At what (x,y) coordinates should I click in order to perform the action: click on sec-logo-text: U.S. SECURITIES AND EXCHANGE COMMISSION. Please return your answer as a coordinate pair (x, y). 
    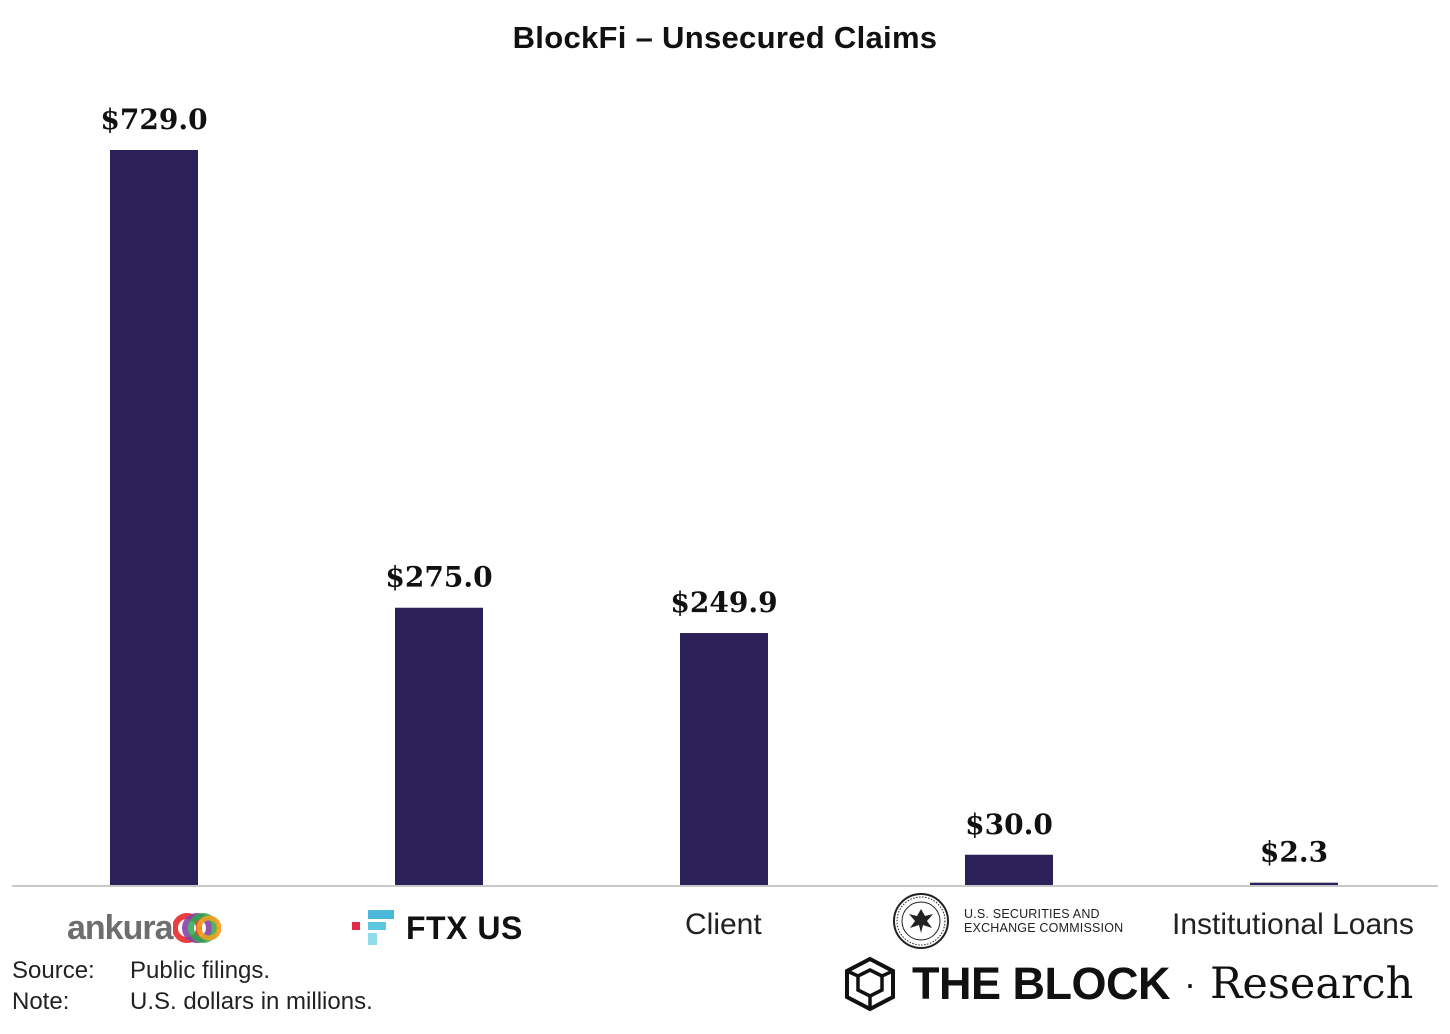
    Looking at the image, I should click on (1043, 921).